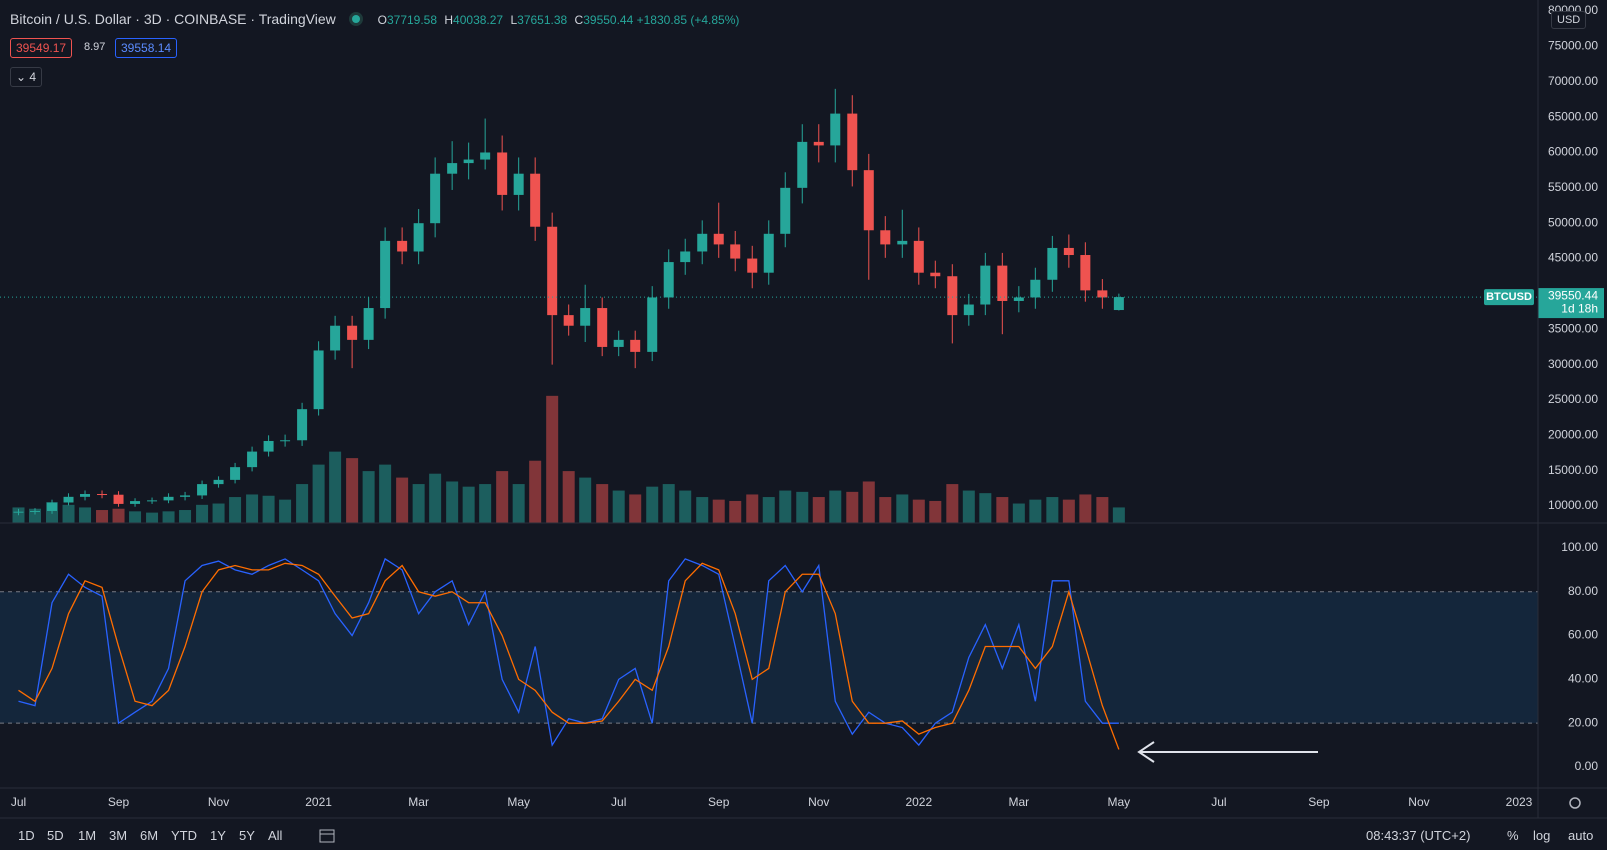  I want to click on range-button: 5D, so click(55, 835).